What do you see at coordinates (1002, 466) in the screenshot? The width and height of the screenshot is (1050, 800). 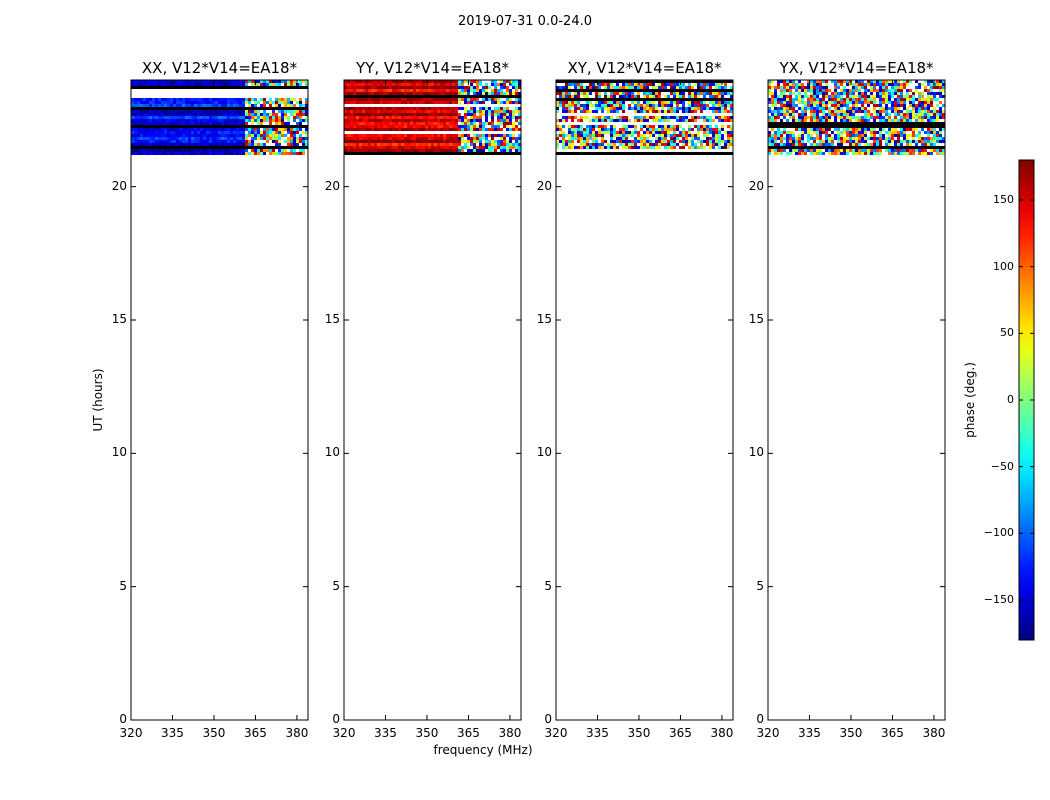 I see `colorbar-tick-label: −50` at bounding box center [1002, 466].